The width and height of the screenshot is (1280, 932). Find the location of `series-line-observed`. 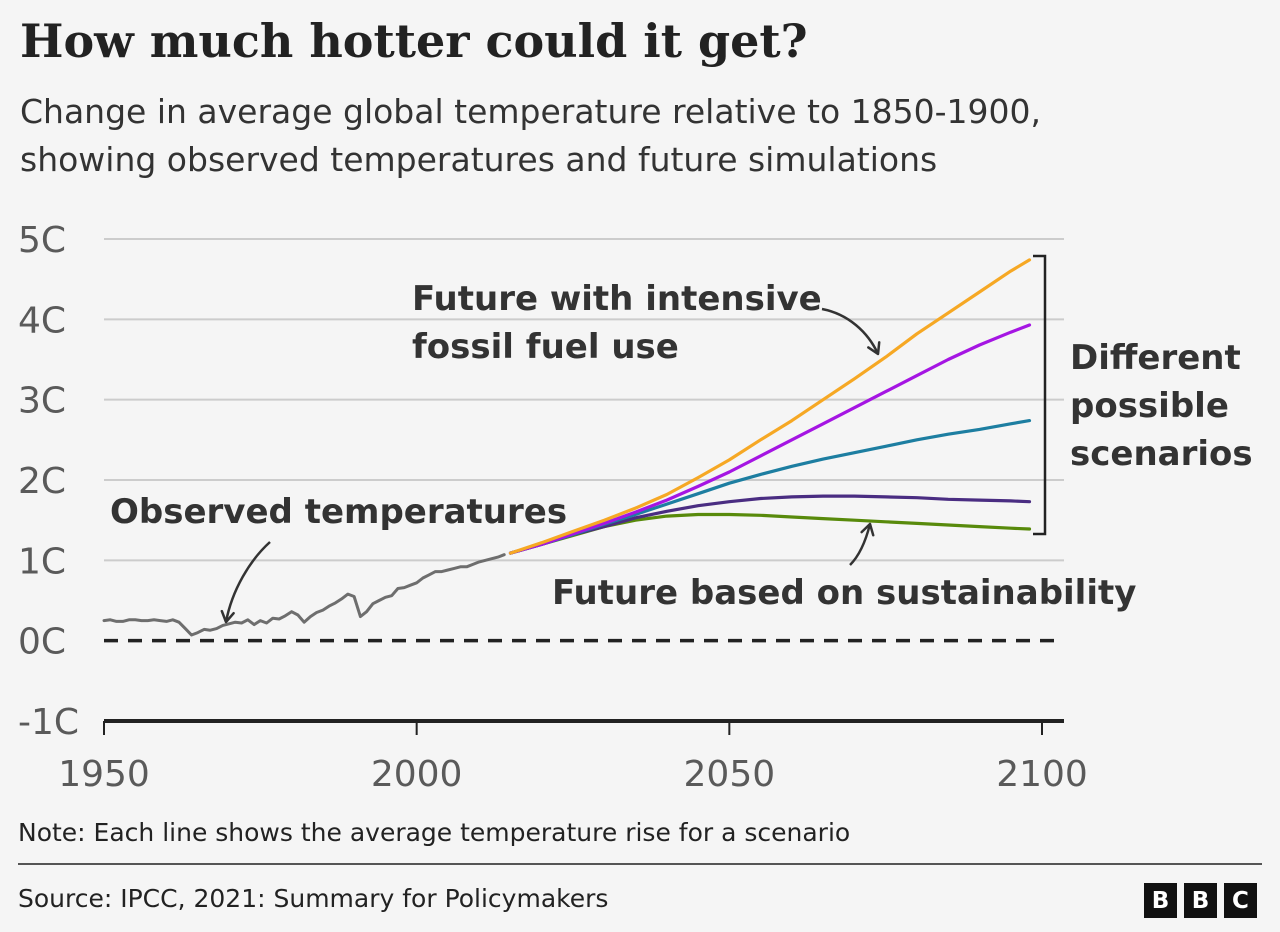

series-line-observed is located at coordinates (304, 595).